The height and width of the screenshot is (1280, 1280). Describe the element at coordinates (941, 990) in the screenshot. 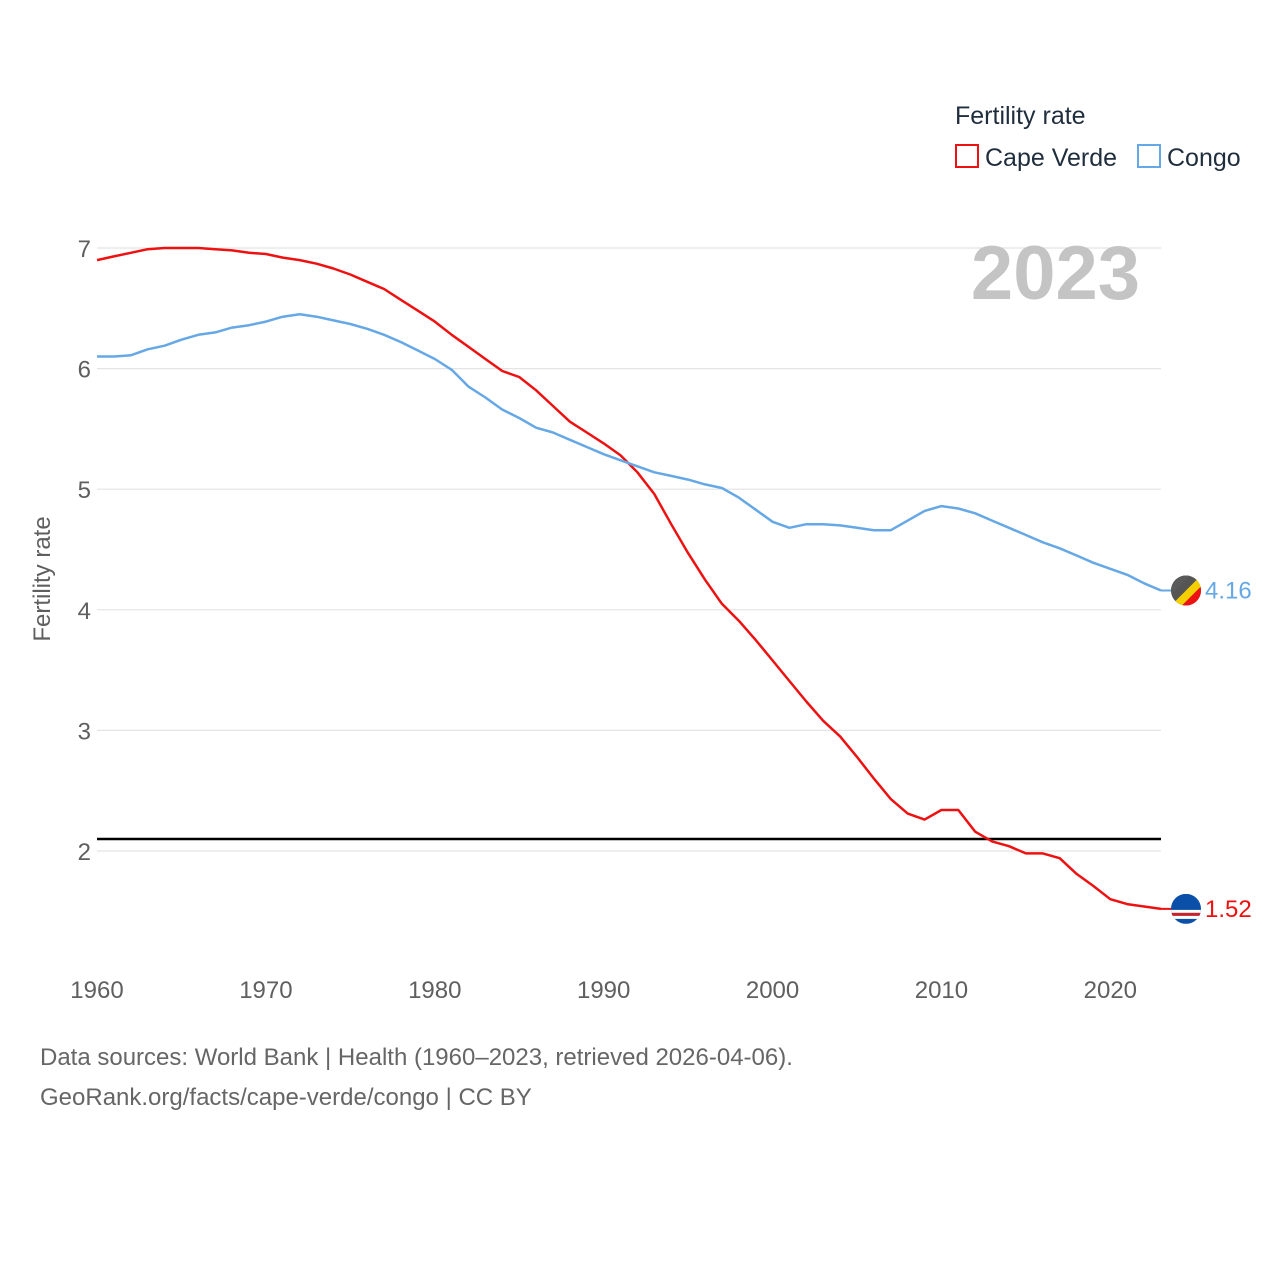

I see `x-tick-label-2010: 2010` at that location.